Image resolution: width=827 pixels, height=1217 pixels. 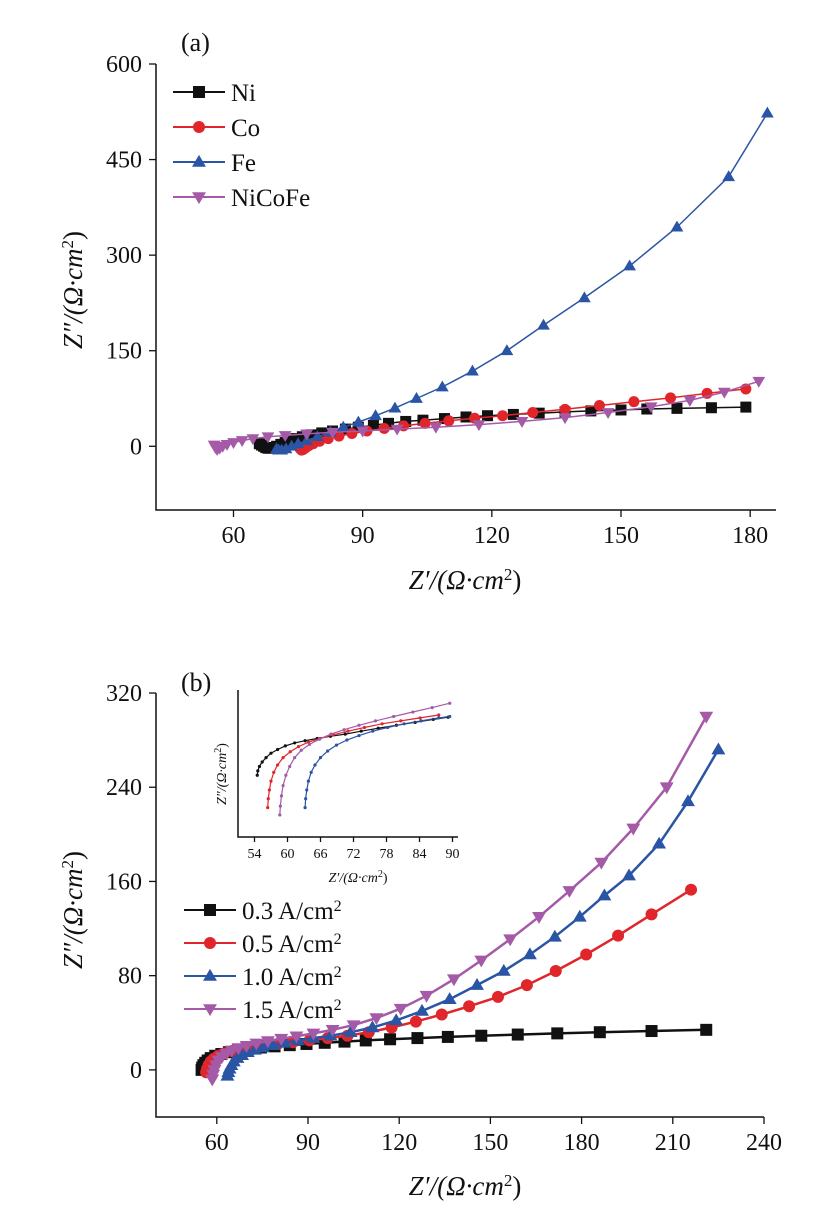 I want to click on inset-x-tick-label-0: 54, so click(x=255, y=854).